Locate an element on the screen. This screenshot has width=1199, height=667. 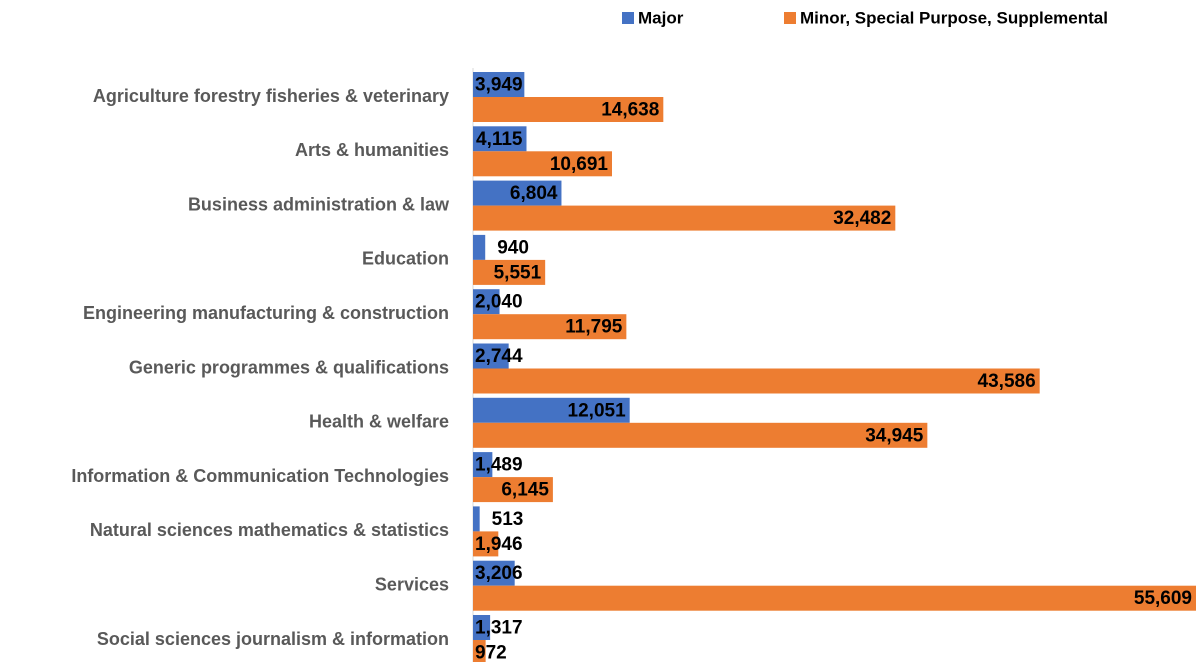
data-label: 32,482 is located at coordinates (862, 218).